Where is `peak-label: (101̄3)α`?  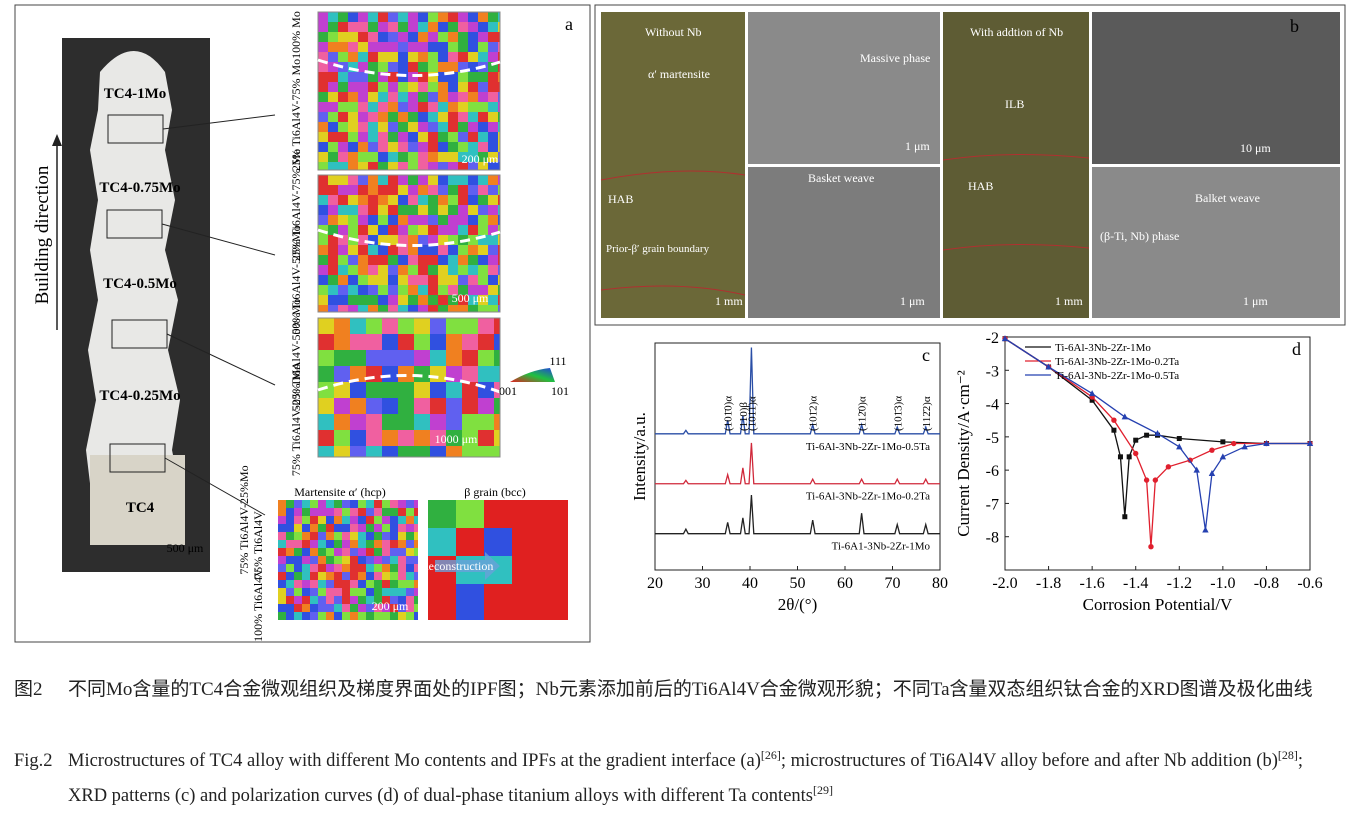 peak-label: (101̄3)α is located at coordinates (898, 413).